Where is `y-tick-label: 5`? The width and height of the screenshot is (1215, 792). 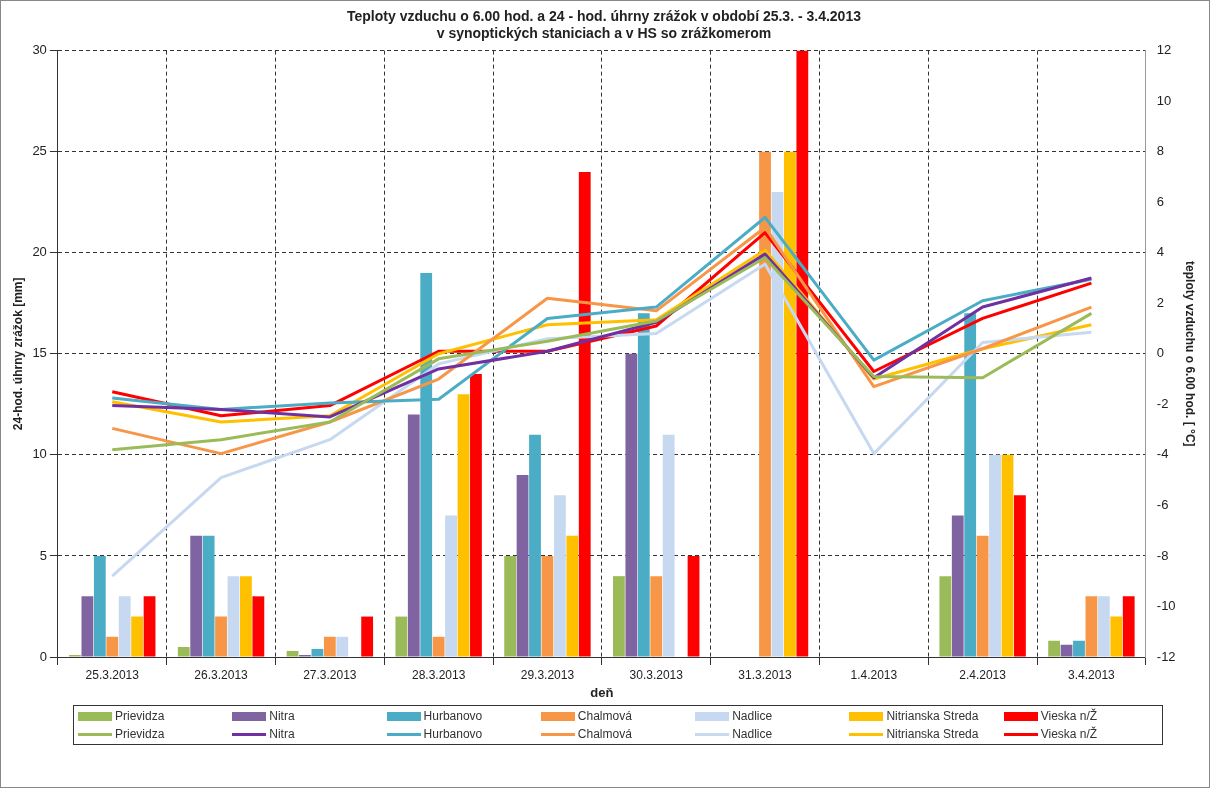
y-tick-label: 5 is located at coordinates (43, 555).